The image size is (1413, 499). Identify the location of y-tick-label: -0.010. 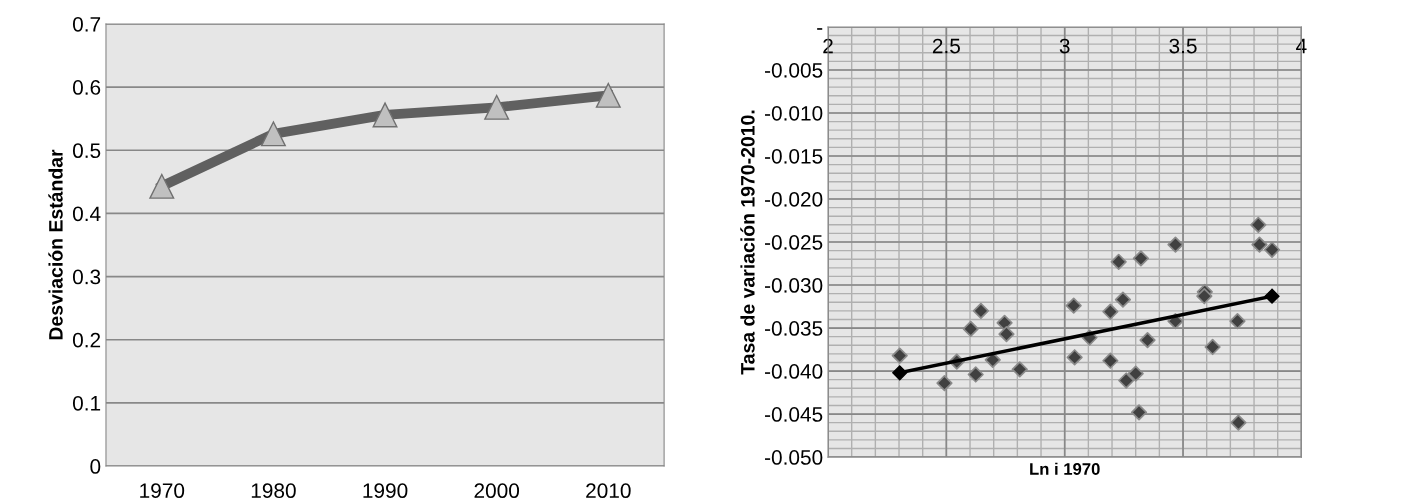
(794, 113).